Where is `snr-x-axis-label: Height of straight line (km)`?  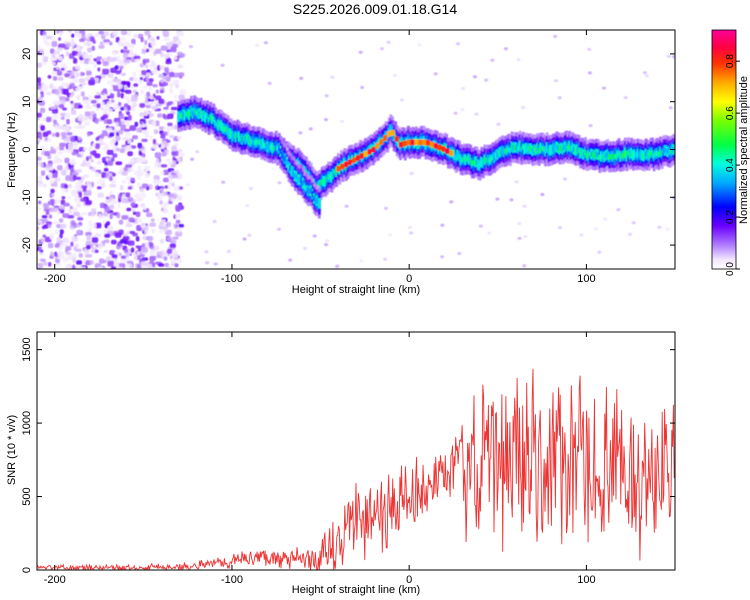 snr-x-axis-label: Height of straight line (km) is located at coordinates (356, 590).